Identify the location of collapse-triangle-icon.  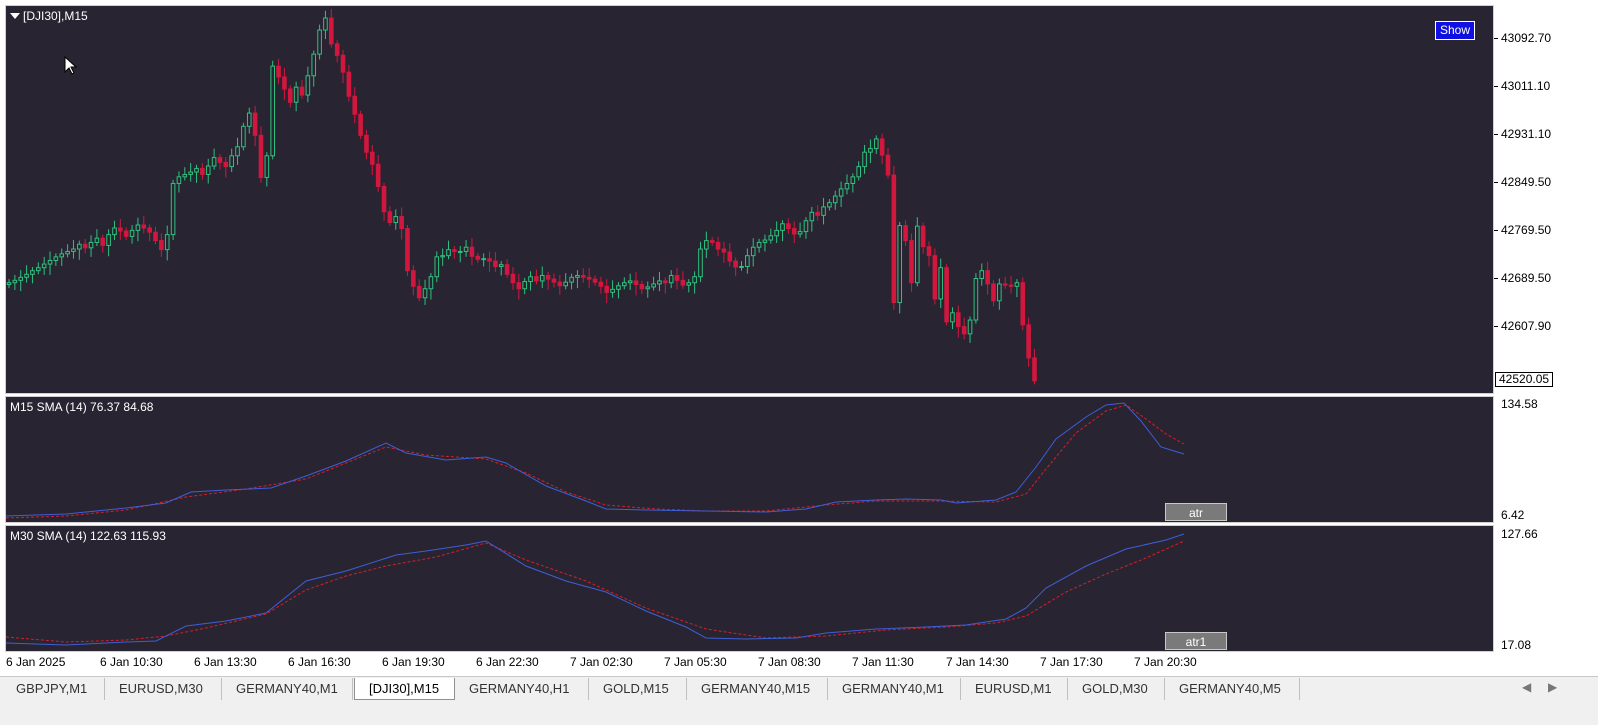
(15, 16).